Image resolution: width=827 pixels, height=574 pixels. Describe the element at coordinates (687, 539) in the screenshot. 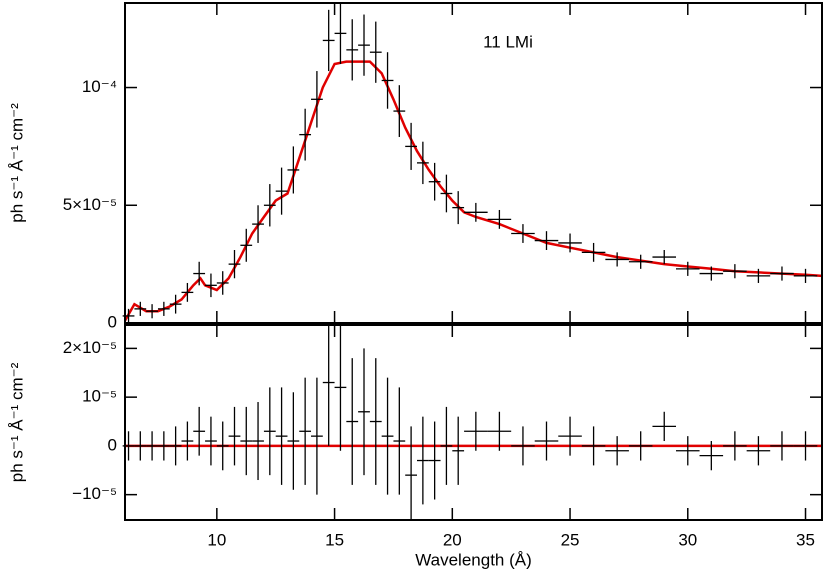

I see `x-tick-label: 30` at that location.